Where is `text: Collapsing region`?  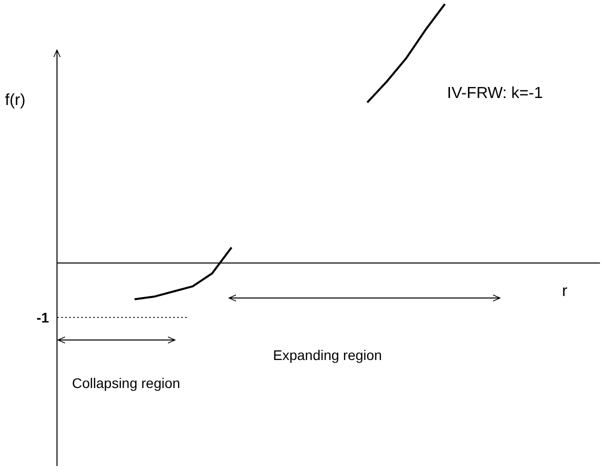 text: Collapsing region is located at coordinates (126, 383).